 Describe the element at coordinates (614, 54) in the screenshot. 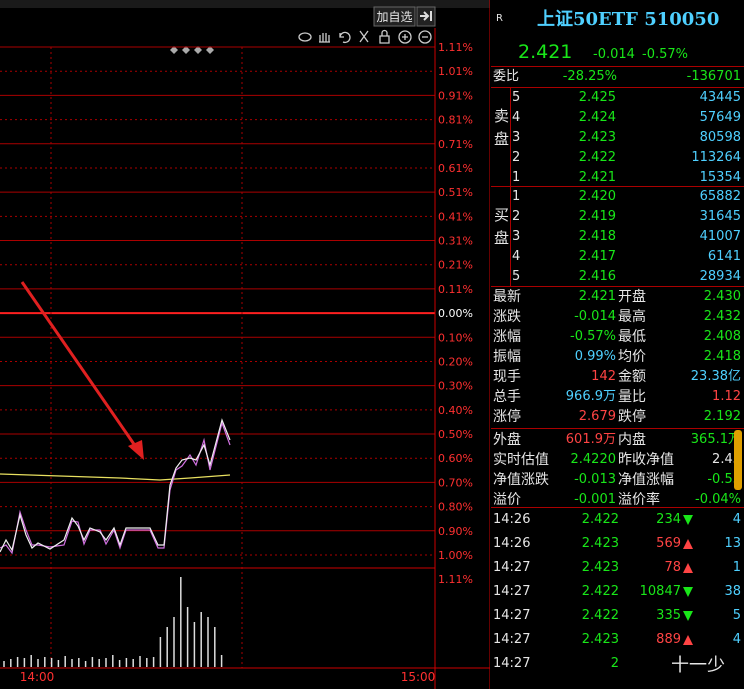

I see `price-change: -0.014` at that location.